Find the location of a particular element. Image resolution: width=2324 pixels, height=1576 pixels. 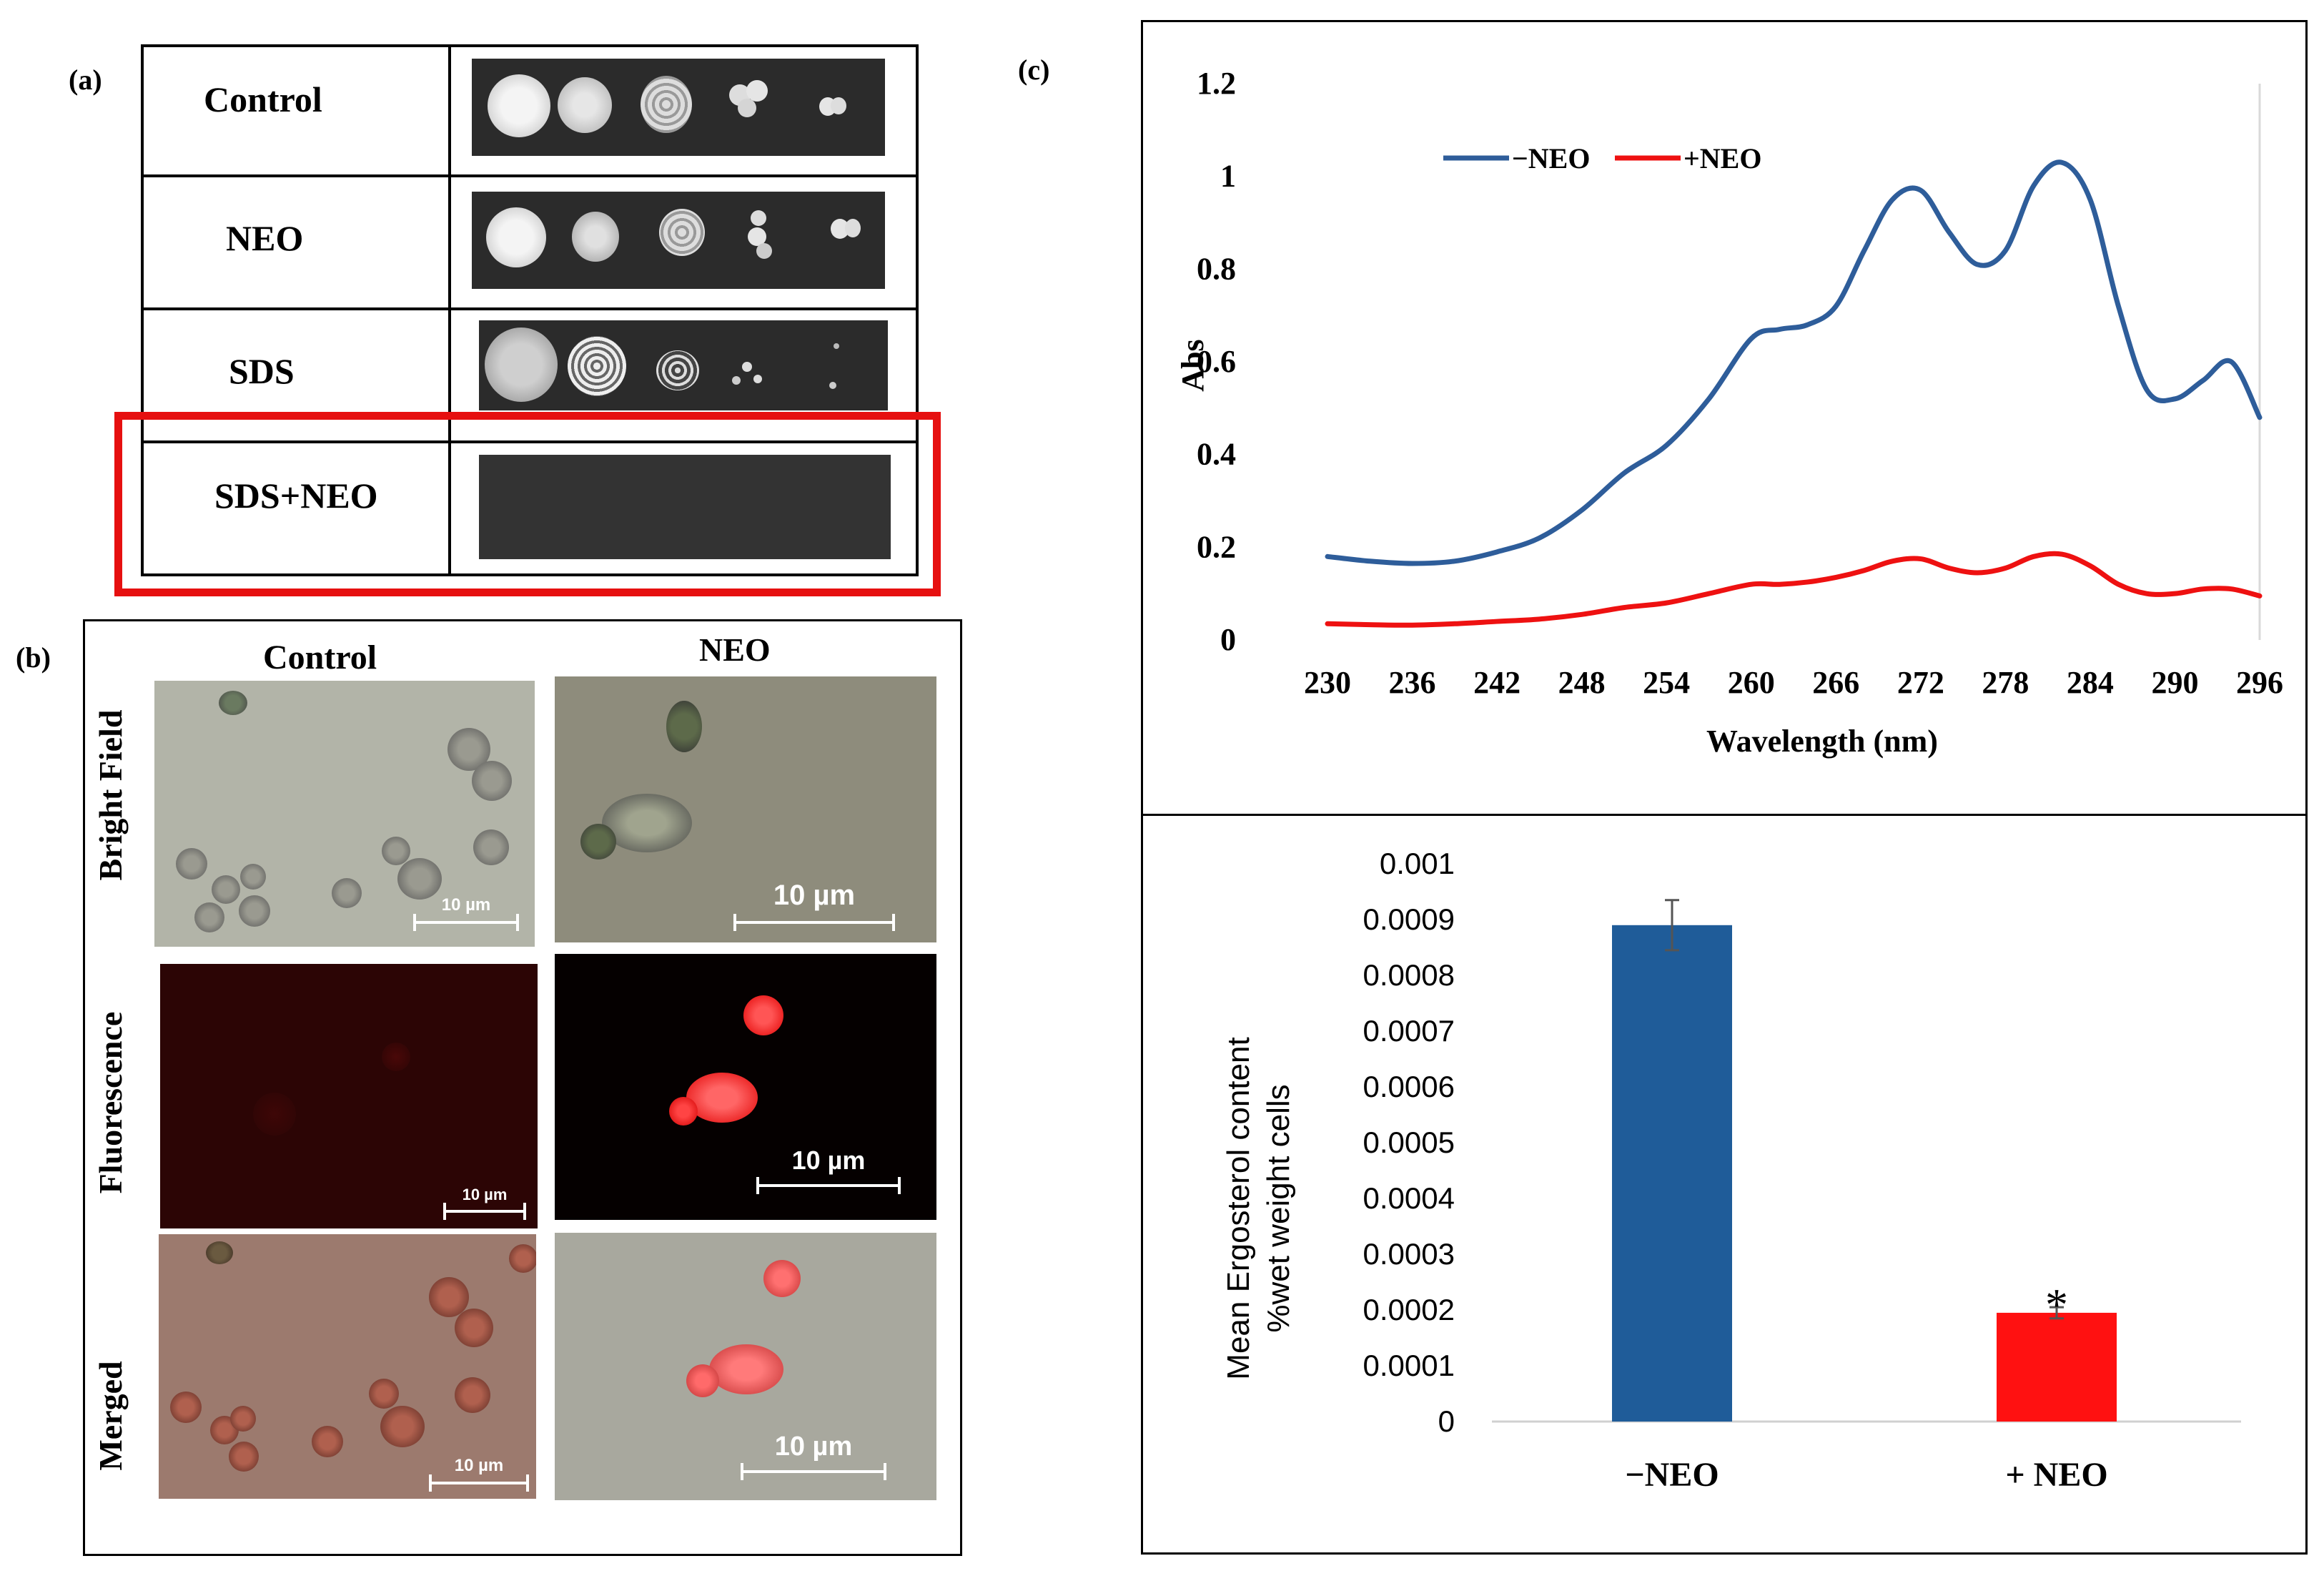

plate-control is located at coordinates (678, 107).